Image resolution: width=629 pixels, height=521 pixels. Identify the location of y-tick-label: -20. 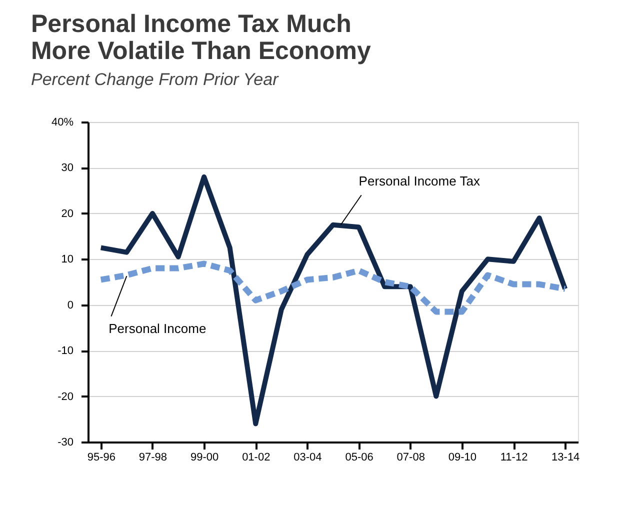
(66, 396).